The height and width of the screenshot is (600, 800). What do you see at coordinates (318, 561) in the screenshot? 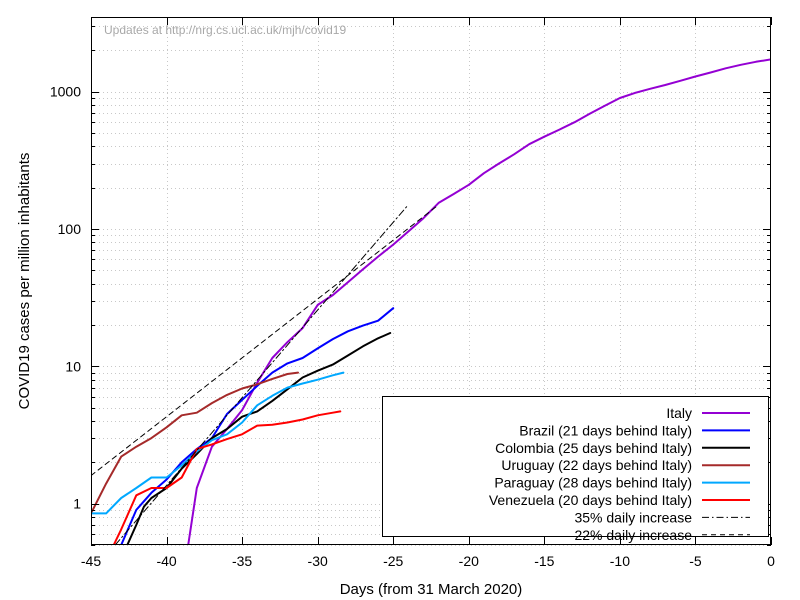
I see `x-tick-label: -30` at bounding box center [318, 561].